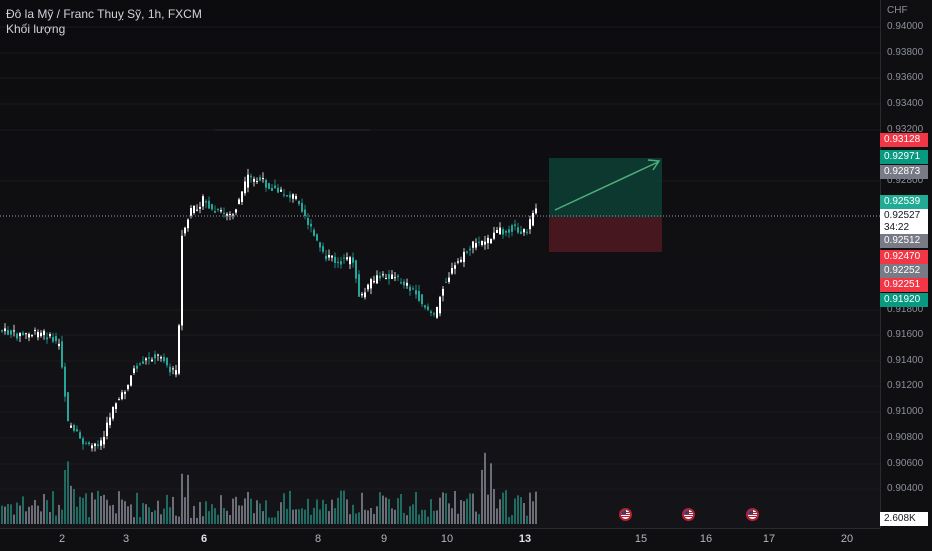 This screenshot has width=932, height=551. What do you see at coordinates (904, 241) in the screenshot?
I see `price-tag: 0.92512` at bounding box center [904, 241].